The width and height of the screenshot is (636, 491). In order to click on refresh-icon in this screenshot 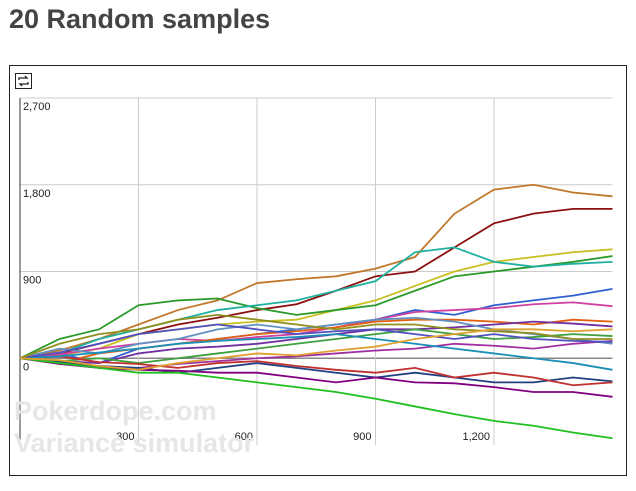, I will do `click(23, 81)`.